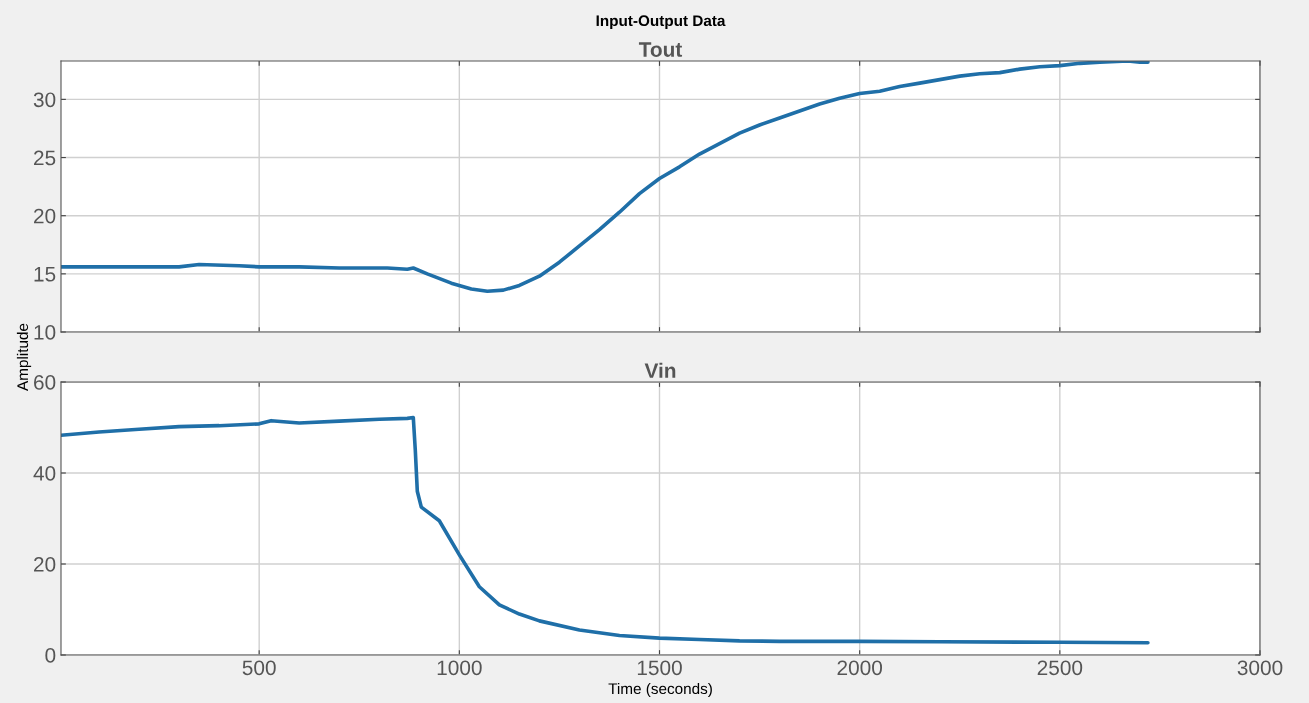 Image resolution: width=1309 pixels, height=703 pixels. What do you see at coordinates (45, 274) in the screenshot?
I see `y-tick-label: 15` at bounding box center [45, 274].